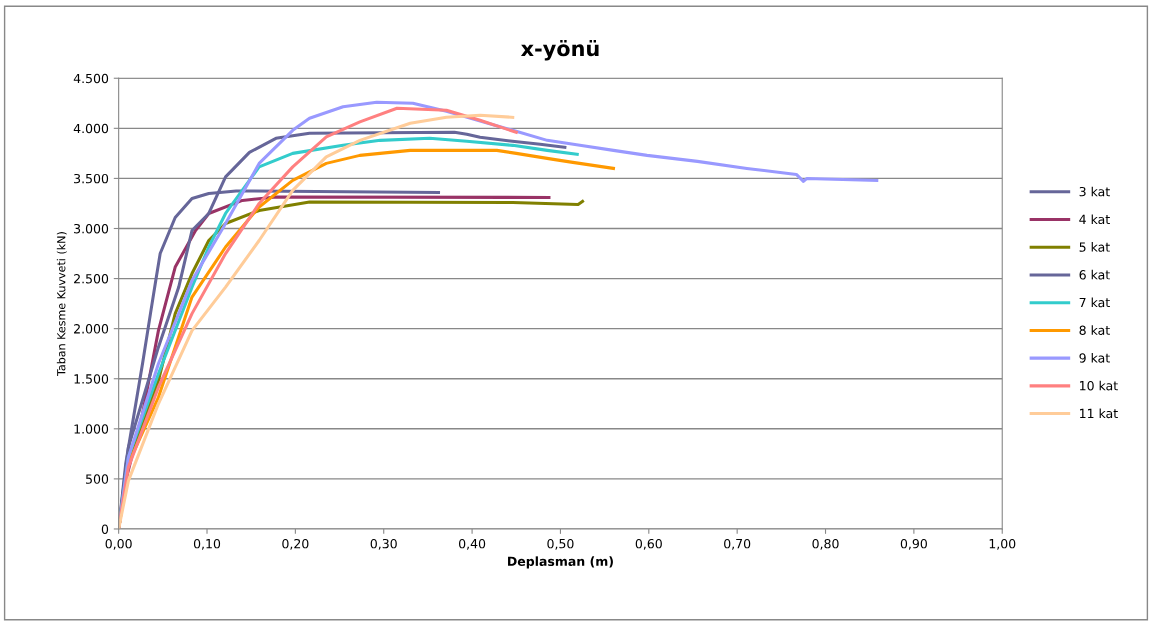  I want to click on legend-label: 9 kat, so click(1094, 358).